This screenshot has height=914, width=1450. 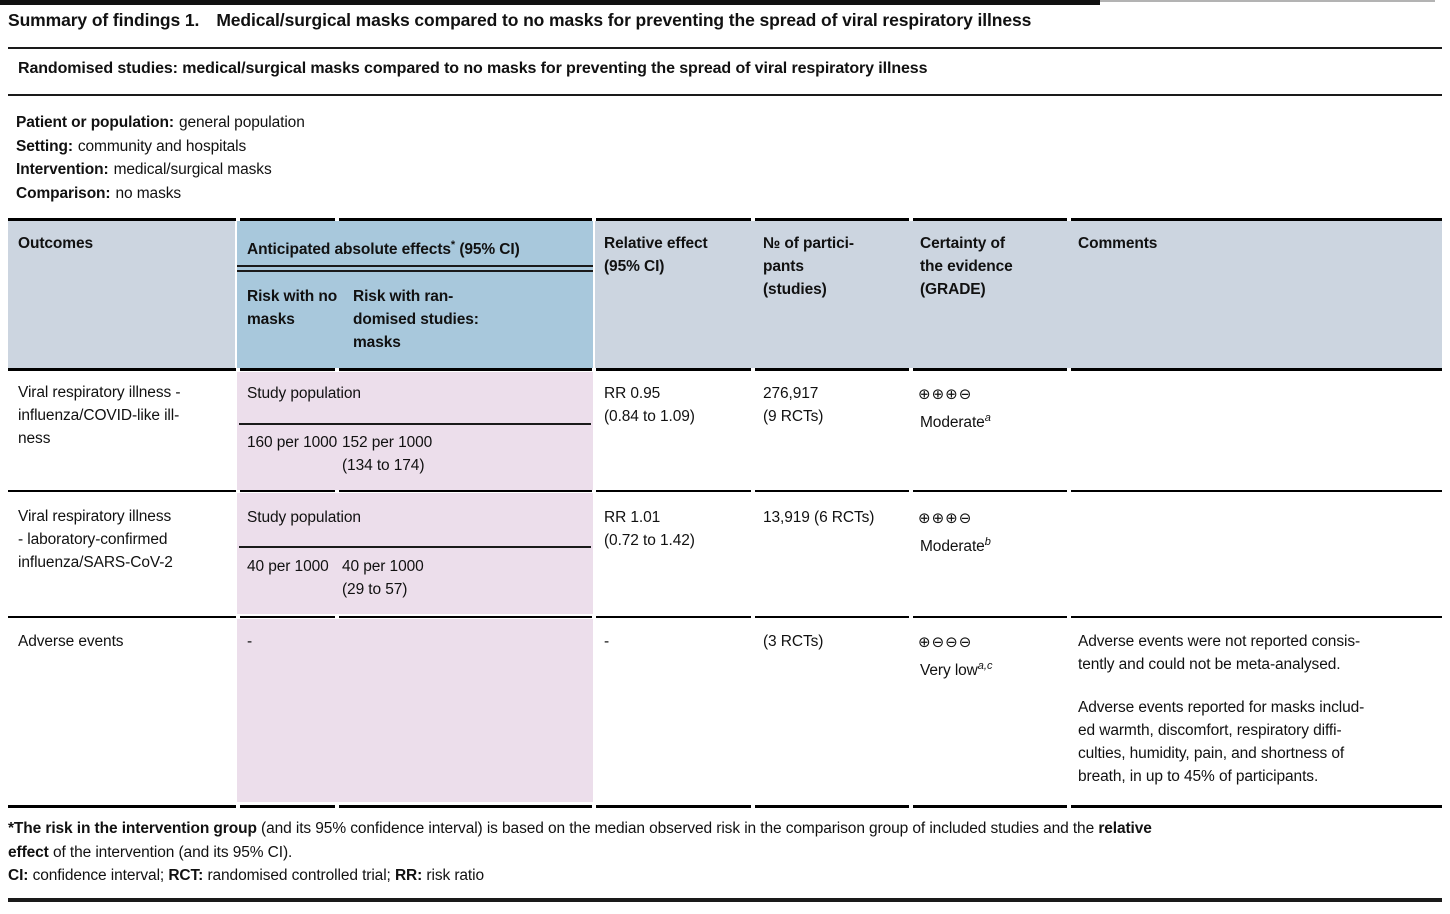 What do you see at coordinates (725, 806) in the screenshot?
I see `table-bottom-border` at bounding box center [725, 806].